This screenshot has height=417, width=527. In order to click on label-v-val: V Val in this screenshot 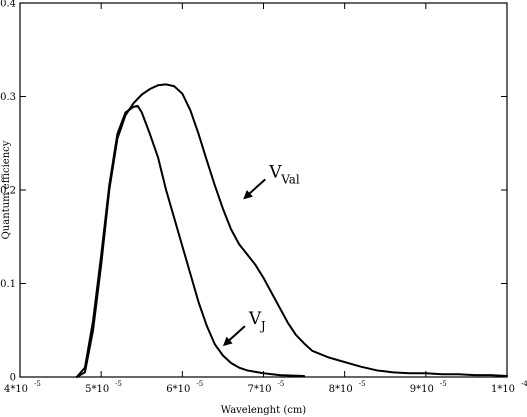, I will do `click(284, 174)`.